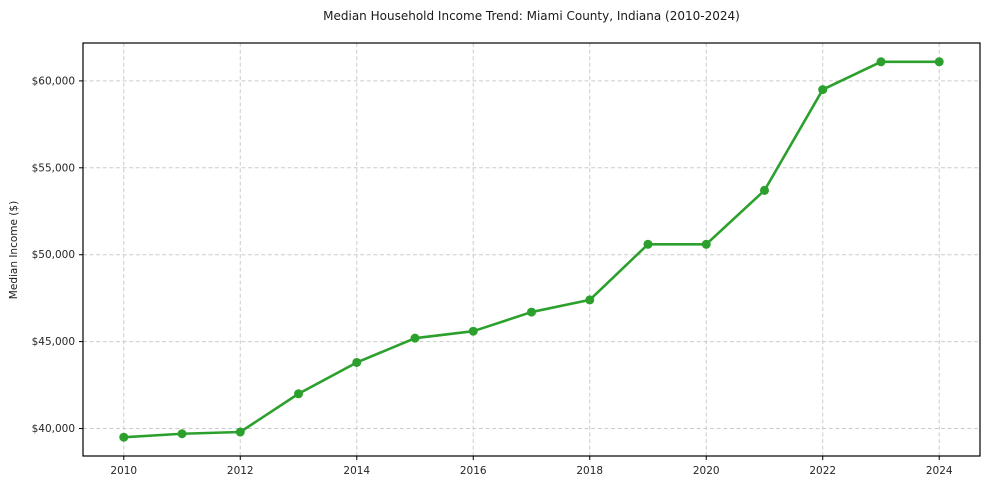 This screenshot has width=989, height=490. What do you see at coordinates (53, 429) in the screenshot?
I see `y-tick-label: $40,000` at bounding box center [53, 429].